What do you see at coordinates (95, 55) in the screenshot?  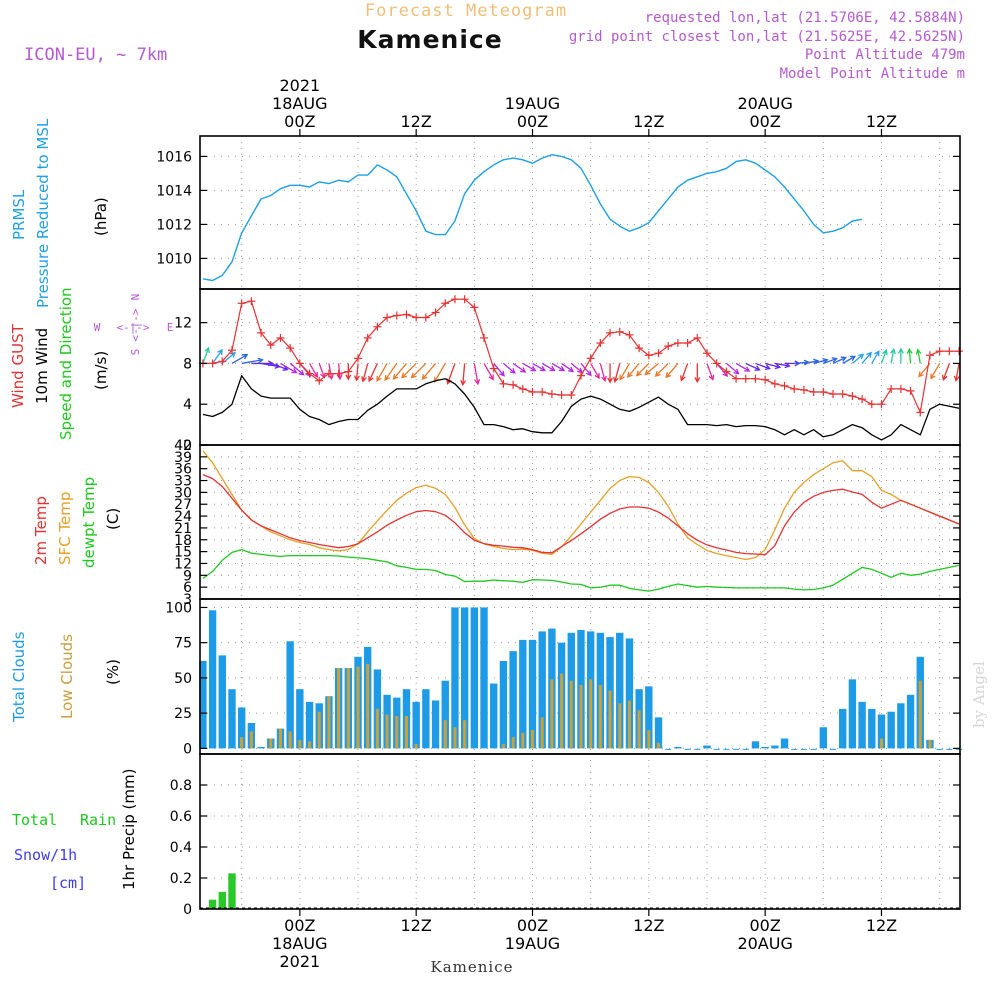 I see `model-label: ICON-EU, ~ 7km` at bounding box center [95, 55].